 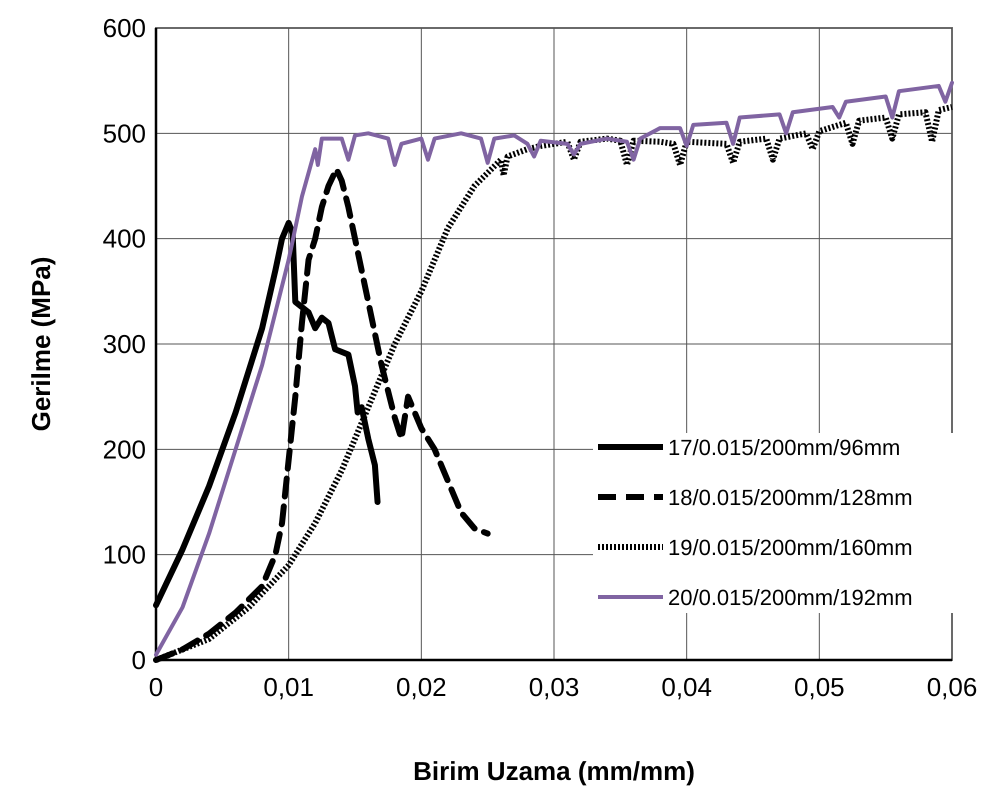 What do you see at coordinates (554, 687) in the screenshot?
I see `x-tick-label: 0,03` at bounding box center [554, 687].